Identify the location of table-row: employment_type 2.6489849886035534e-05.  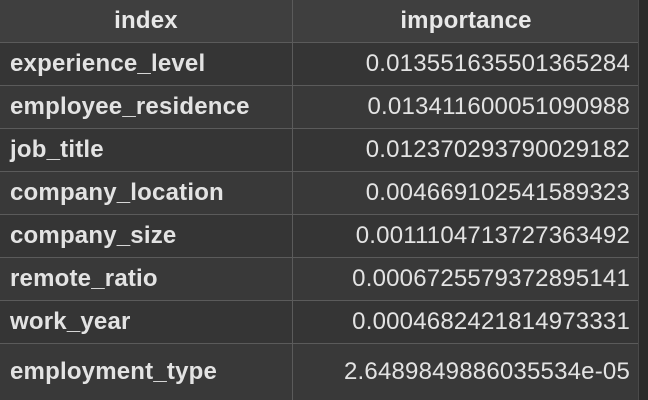
(324, 372).